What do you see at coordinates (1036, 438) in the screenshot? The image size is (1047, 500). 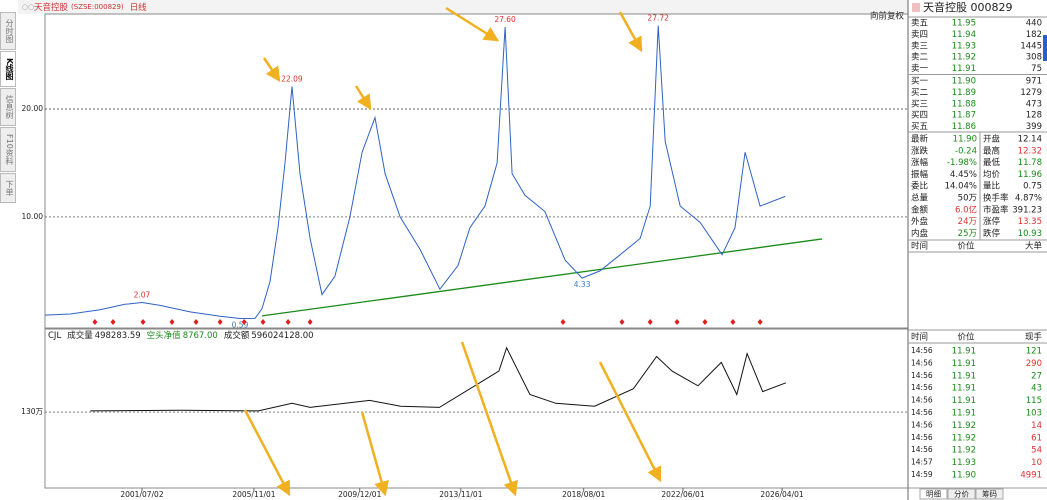 I see `trade-volume: 61` at bounding box center [1036, 438].